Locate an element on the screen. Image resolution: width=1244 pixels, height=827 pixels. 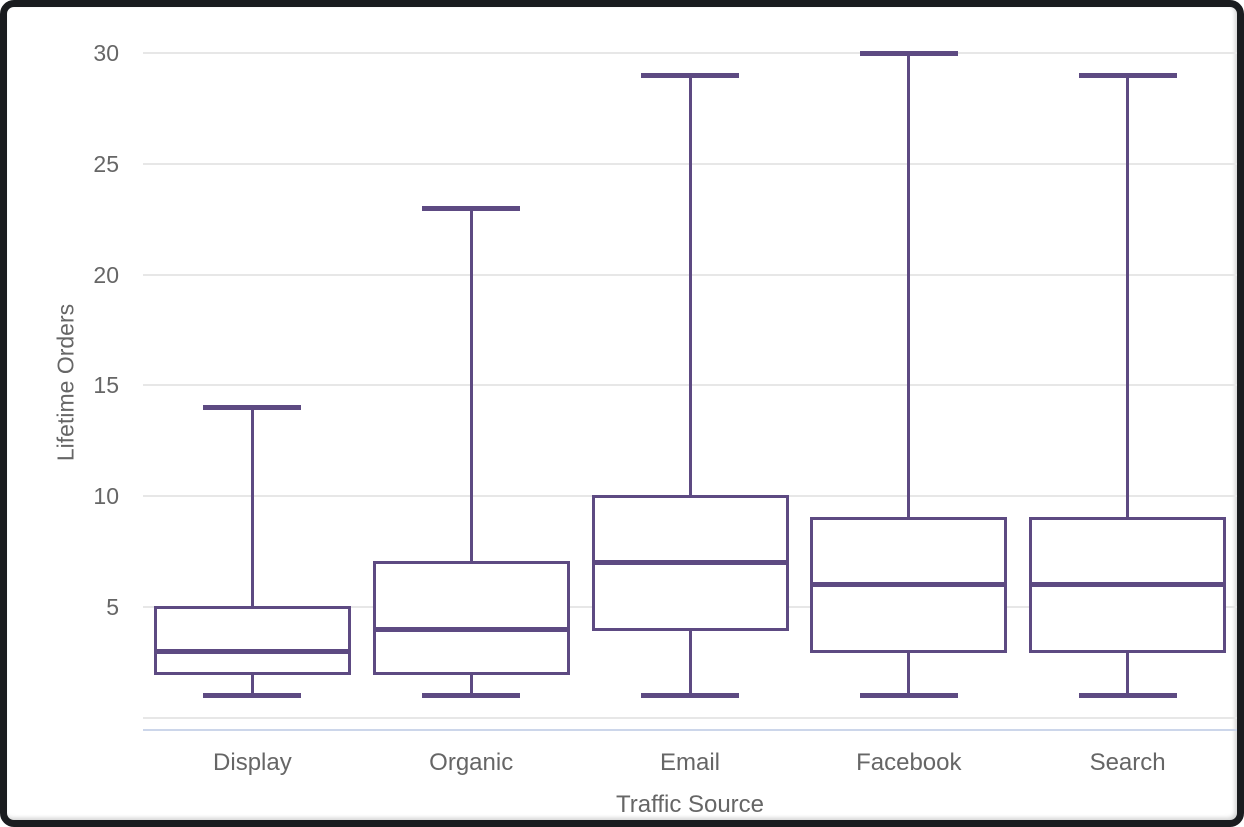
box-body-display is located at coordinates (252, 640).